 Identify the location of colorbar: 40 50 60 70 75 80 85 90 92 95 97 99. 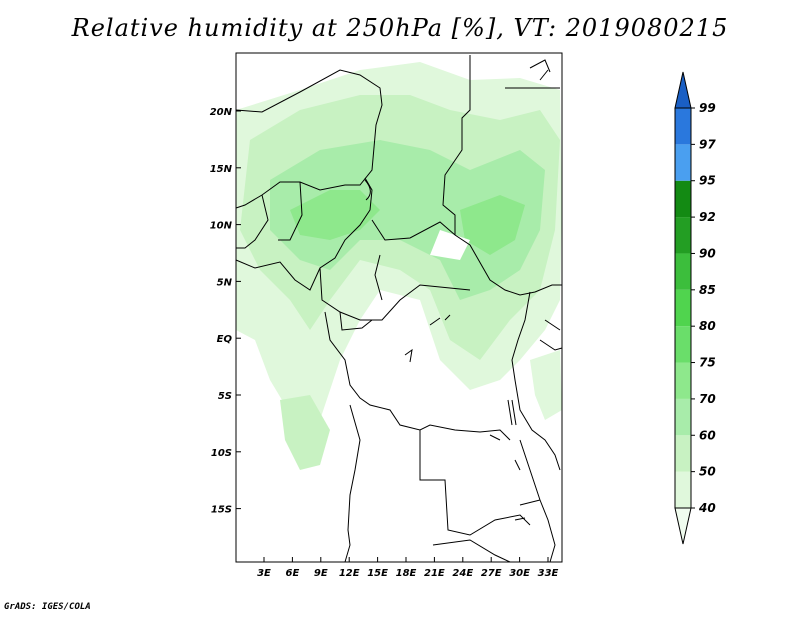
(695, 308).